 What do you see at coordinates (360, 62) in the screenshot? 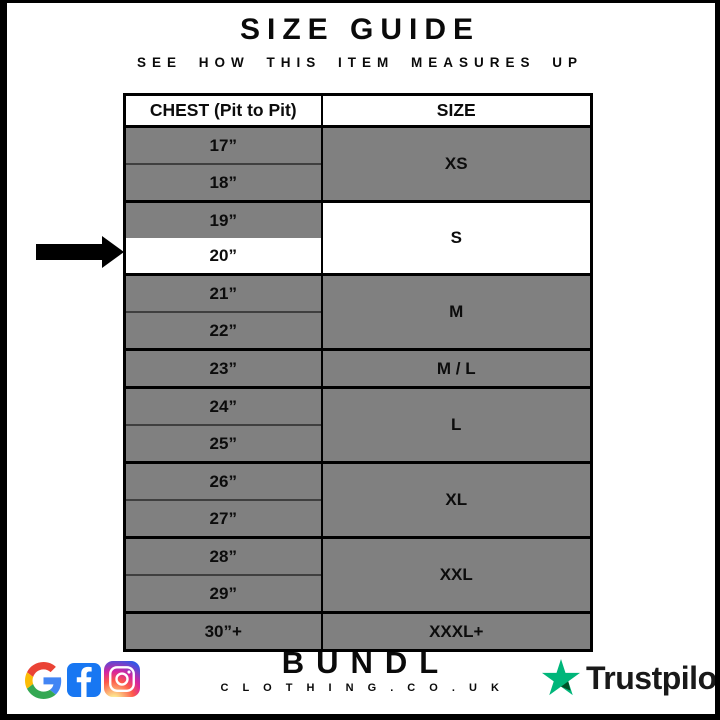
I see `page-subtitle: SEE HOW THIS ITEM MEASURES UP` at bounding box center [360, 62].